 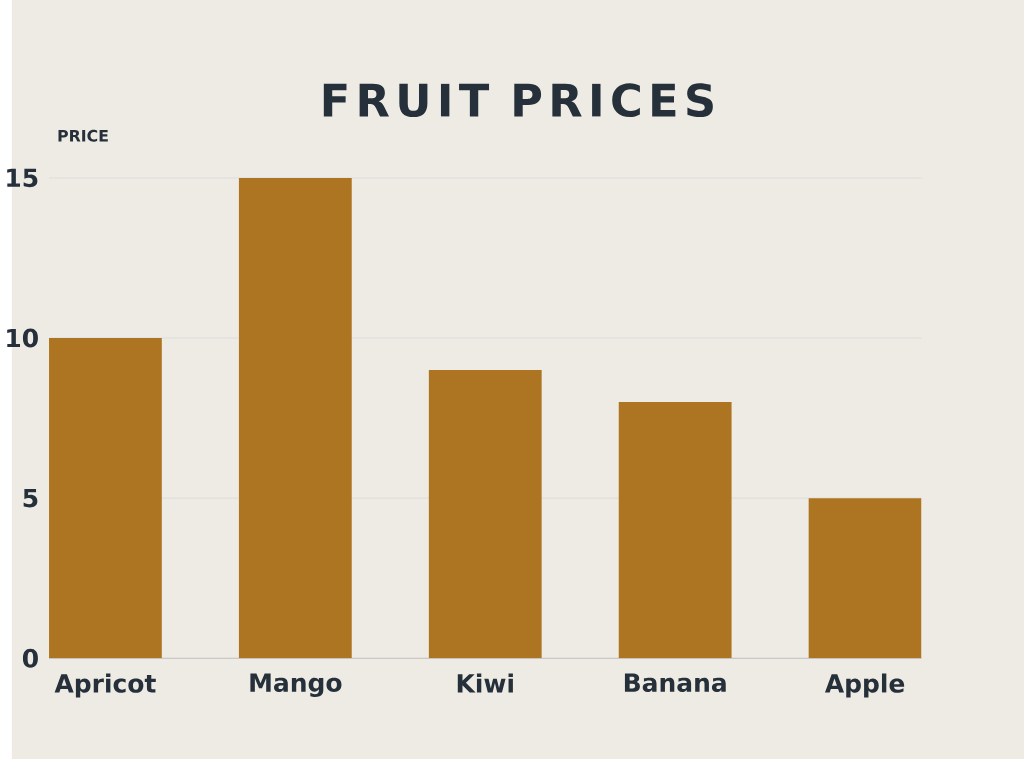 What do you see at coordinates (22, 338) in the screenshot?
I see `y-tick-label: 10` at bounding box center [22, 338].